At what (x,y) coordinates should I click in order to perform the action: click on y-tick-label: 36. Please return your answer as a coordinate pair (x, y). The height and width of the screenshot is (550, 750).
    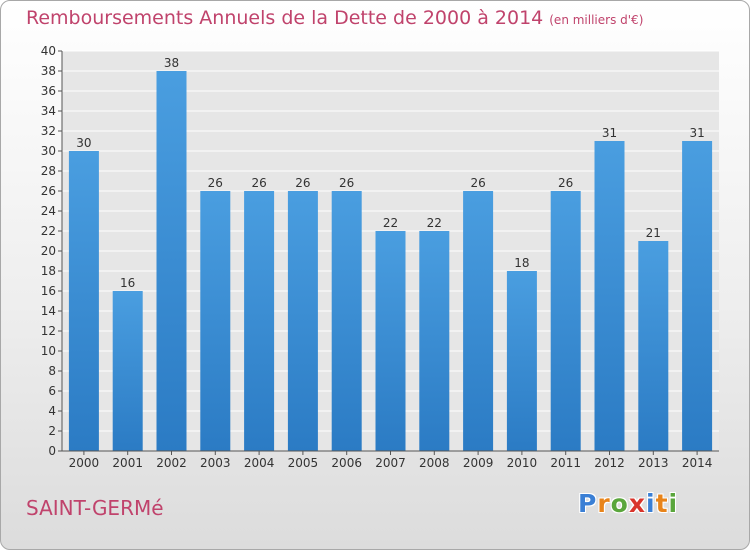
    Looking at the image, I should click on (48, 91).